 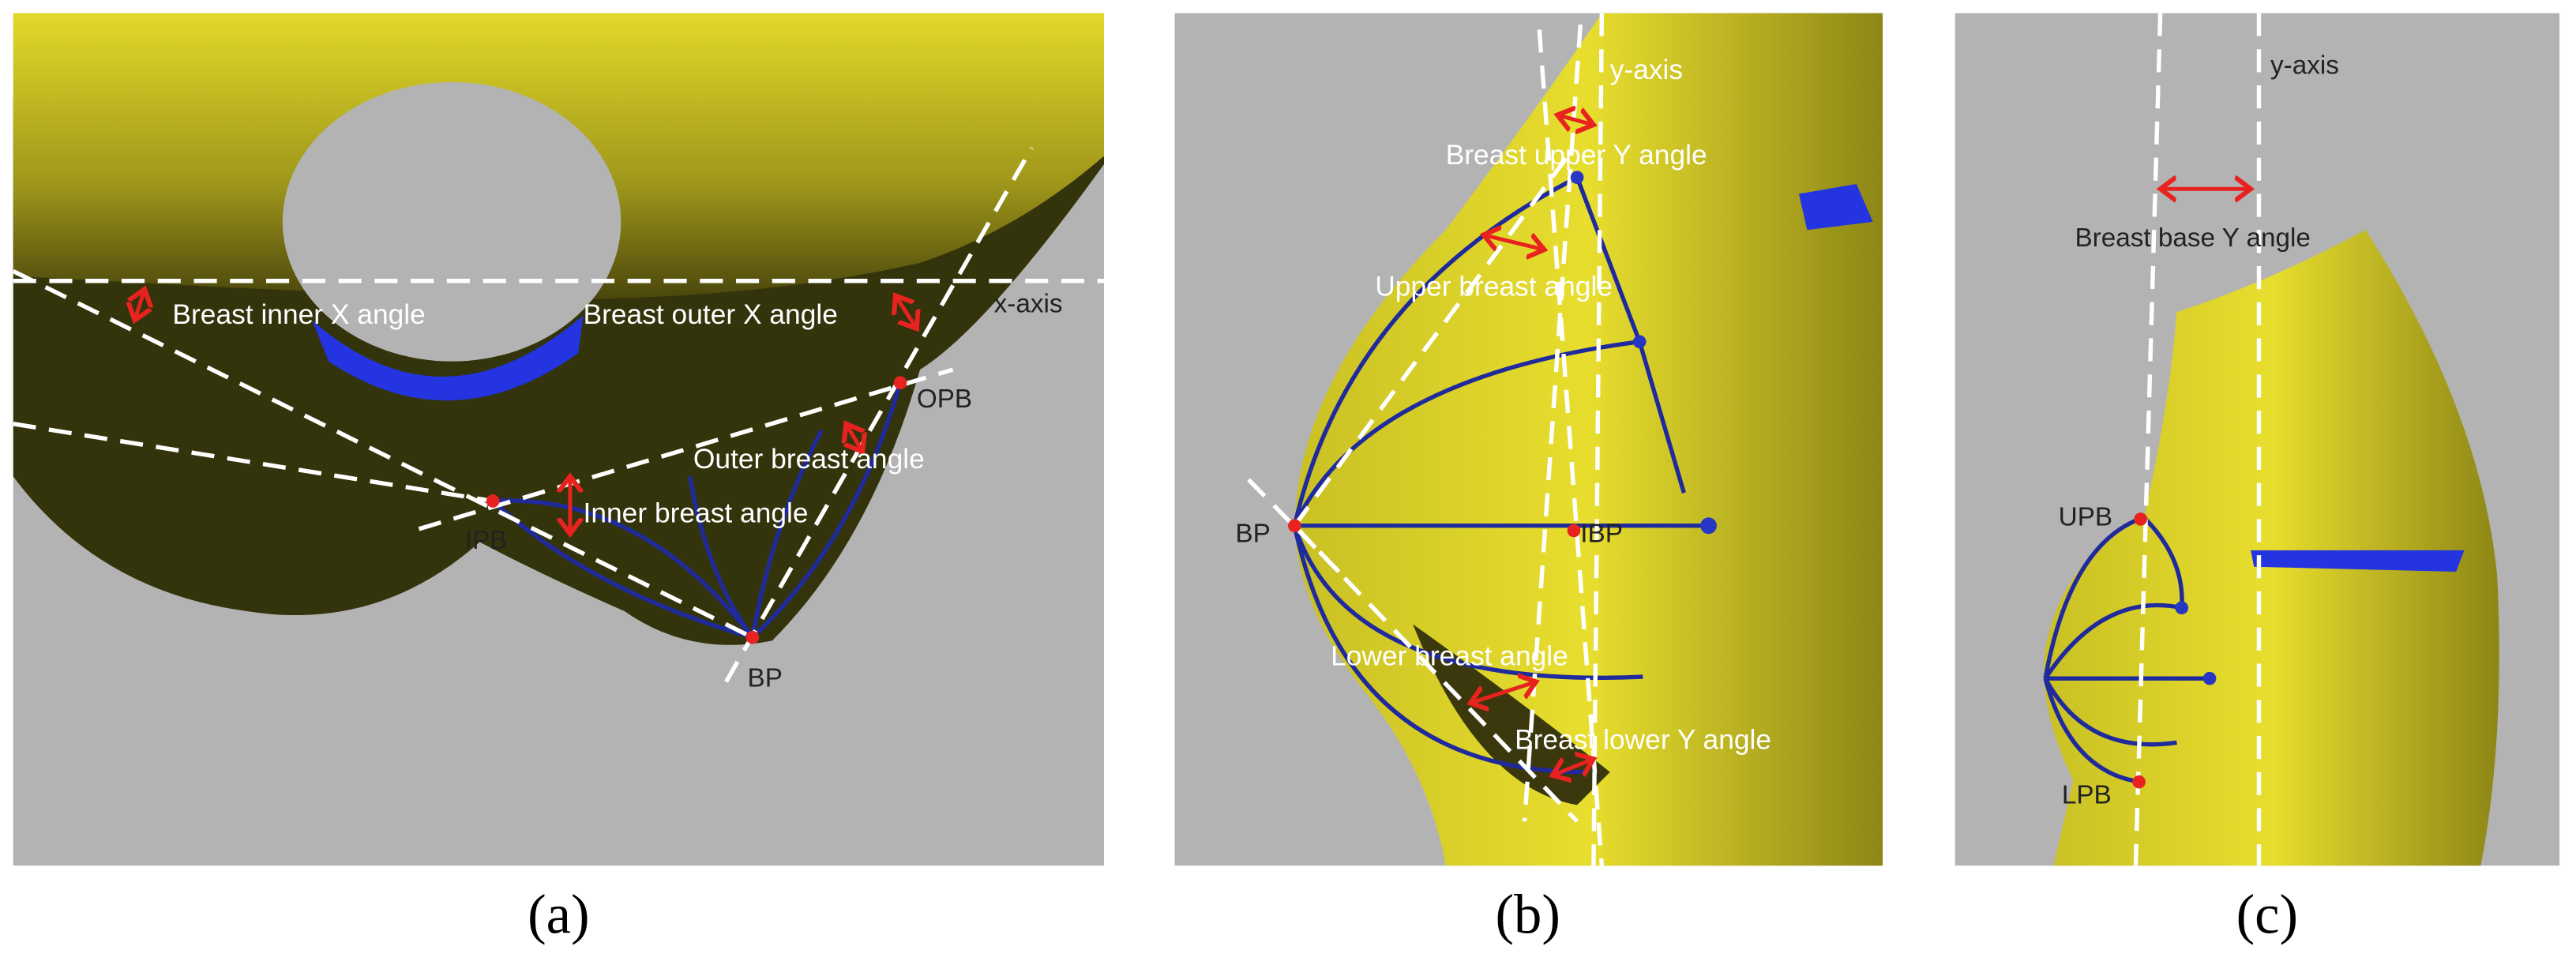 What do you see at coordinates (696, 513) in the screenshot?
I see `annotation: Inner breast angle` at bounding box center [696, 513].